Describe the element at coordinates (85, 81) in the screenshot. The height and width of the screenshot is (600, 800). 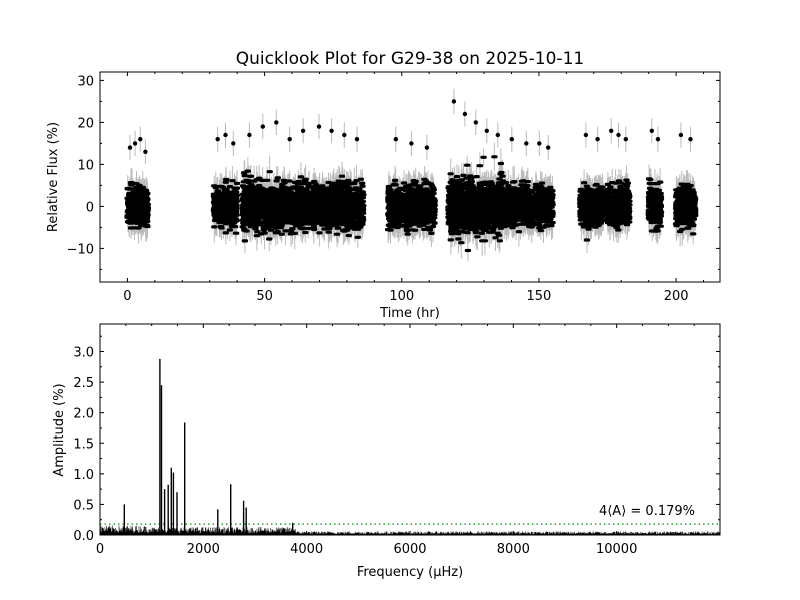
I see `light-curve-y-tick-label: 30` at that location.